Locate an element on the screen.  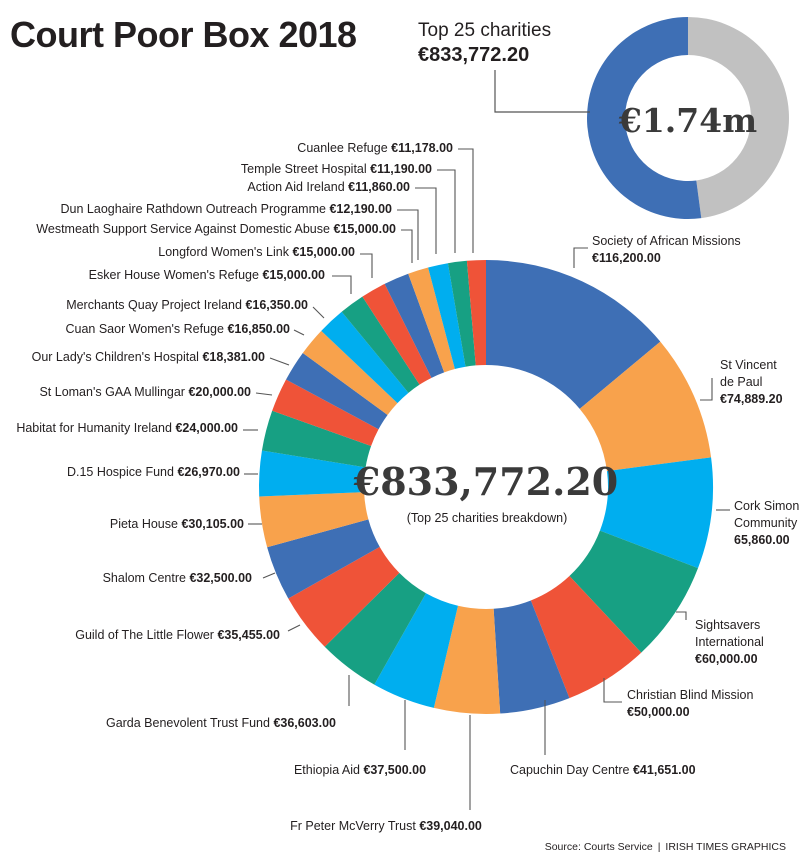
slice-westmeath-support-service-against-domestic-abuse is located at coordinates (414, 325).